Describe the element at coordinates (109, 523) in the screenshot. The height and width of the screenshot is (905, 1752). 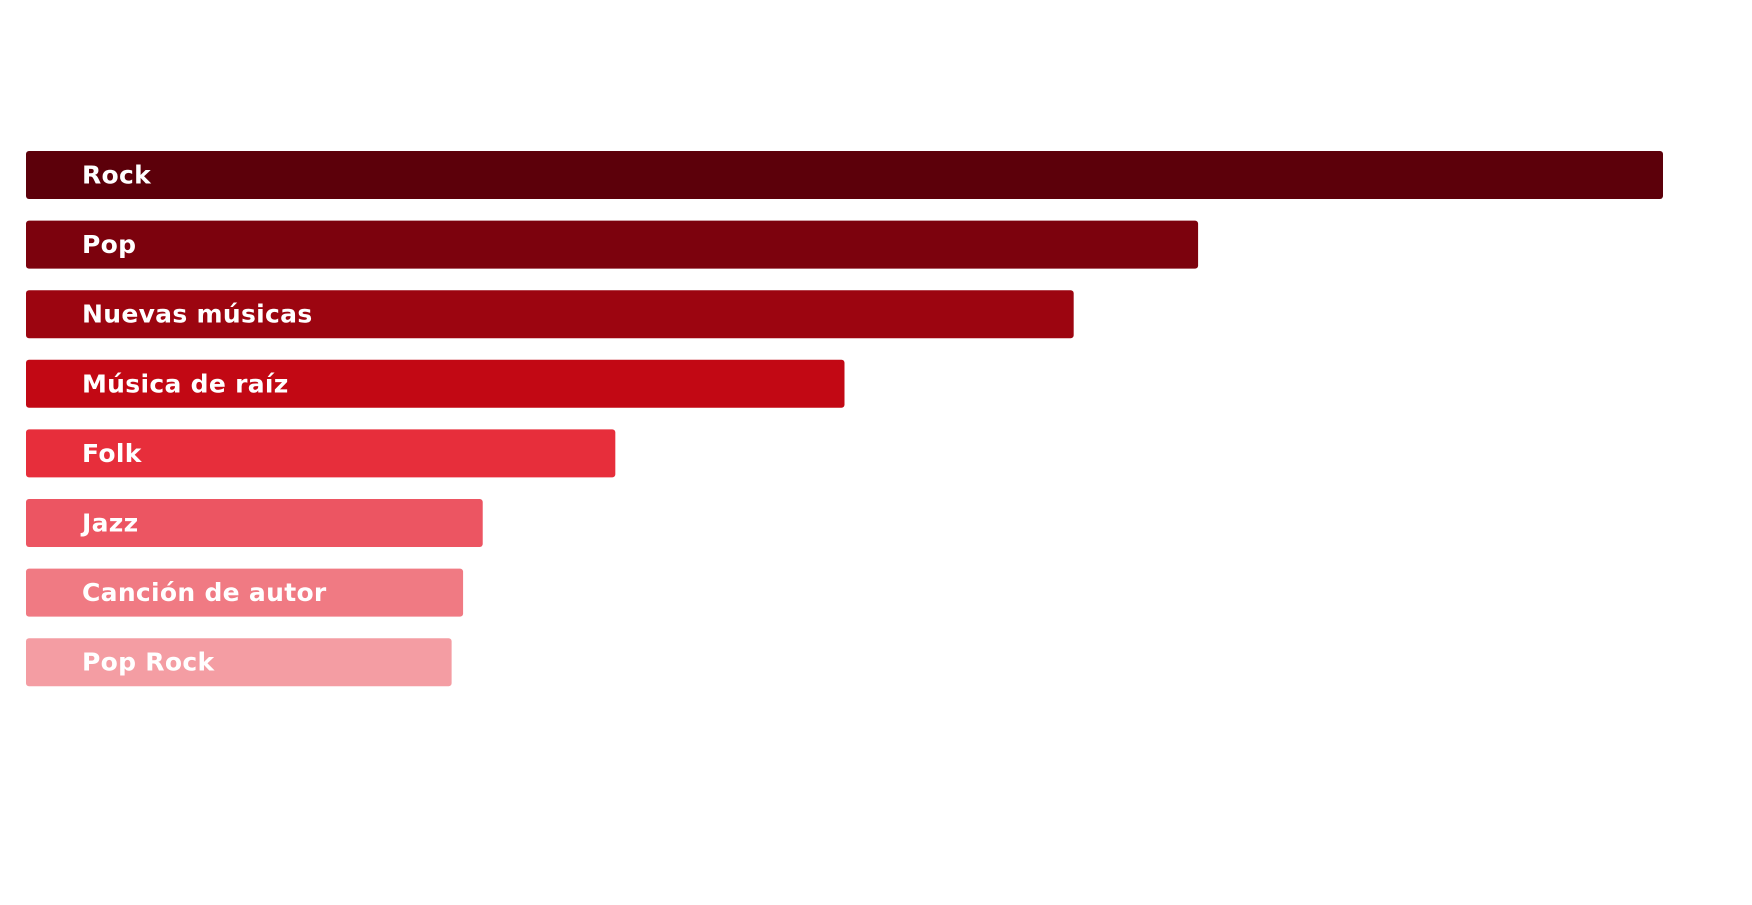
I see `bar-label: Jazz` at that location.